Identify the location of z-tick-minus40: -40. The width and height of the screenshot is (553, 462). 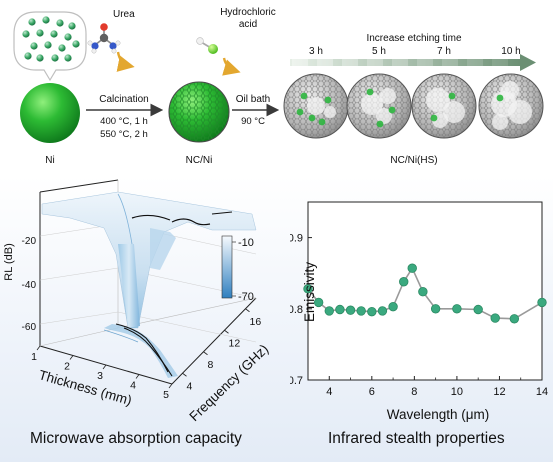
(29, 285).